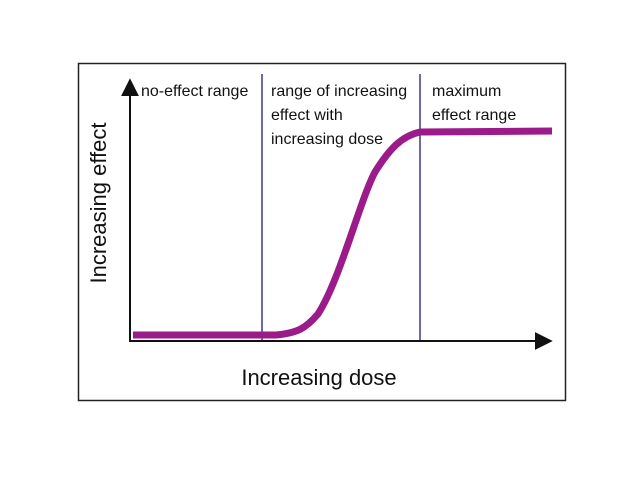 The image size is (638, 478). I want to click on region-label-line: range of increasing, so click(339, 91).